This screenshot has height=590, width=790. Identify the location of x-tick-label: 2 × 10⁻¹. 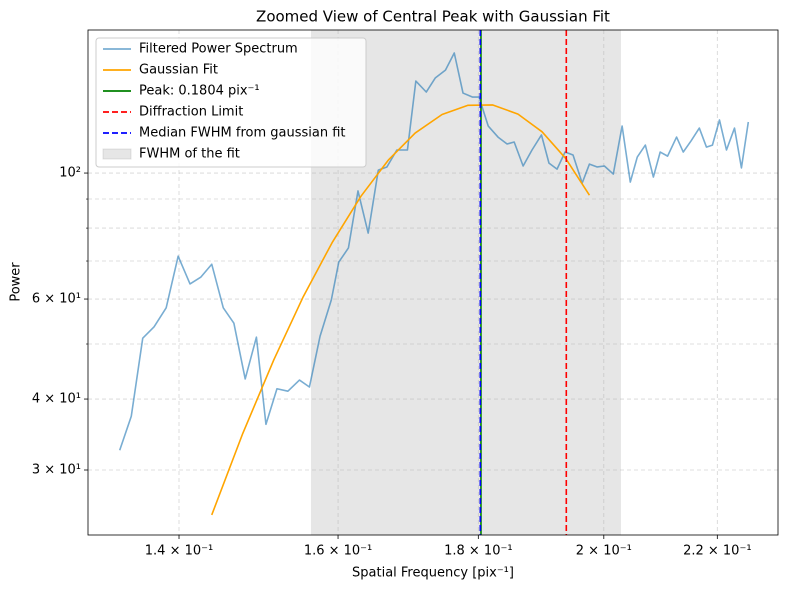
(604, 551).